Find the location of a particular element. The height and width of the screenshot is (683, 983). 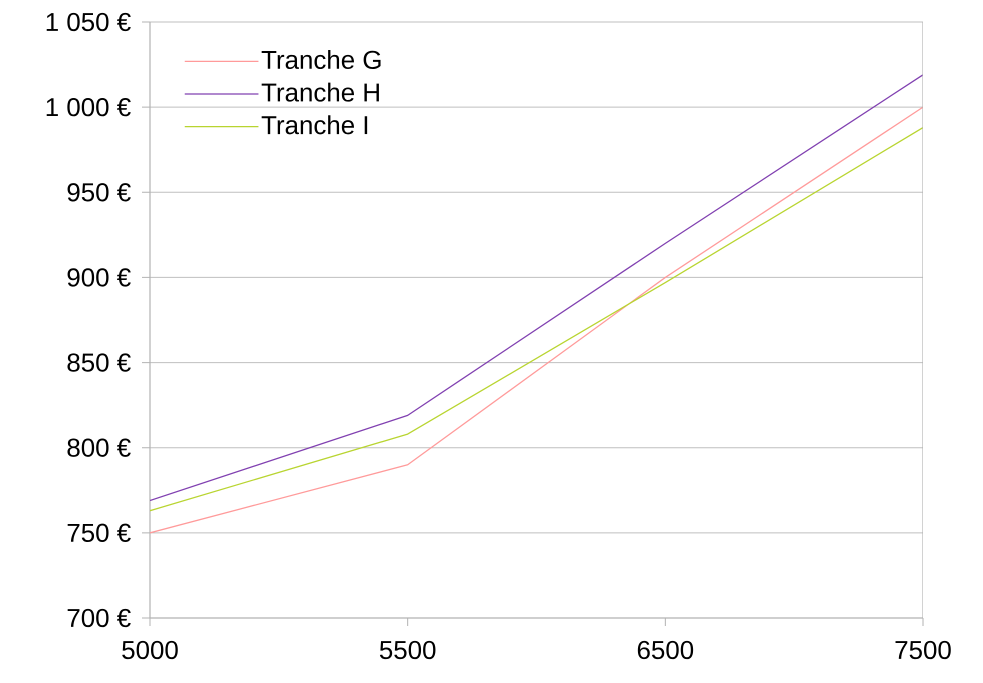

y-tick-label: 900 € is located at coordinates (99, 277).